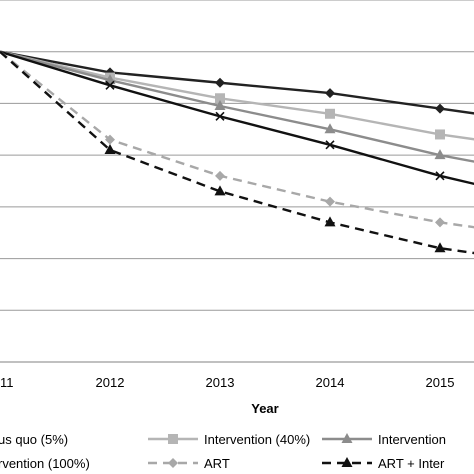 The image size is (474, 474). What do you see at coordinates (189, 463) in the screenshot?
I see `legend-entry: ART` at bounding box center [189, 463].